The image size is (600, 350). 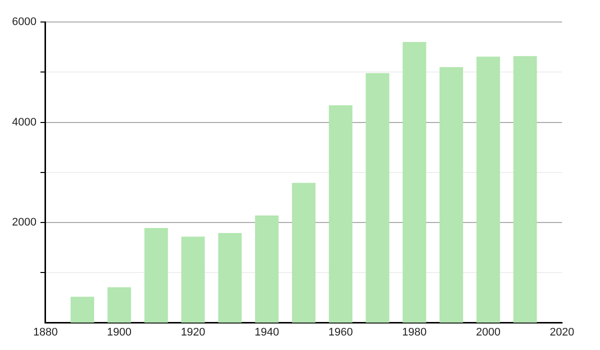 I want to click on y-tick-label: 2000, so click(x=24, y=222).